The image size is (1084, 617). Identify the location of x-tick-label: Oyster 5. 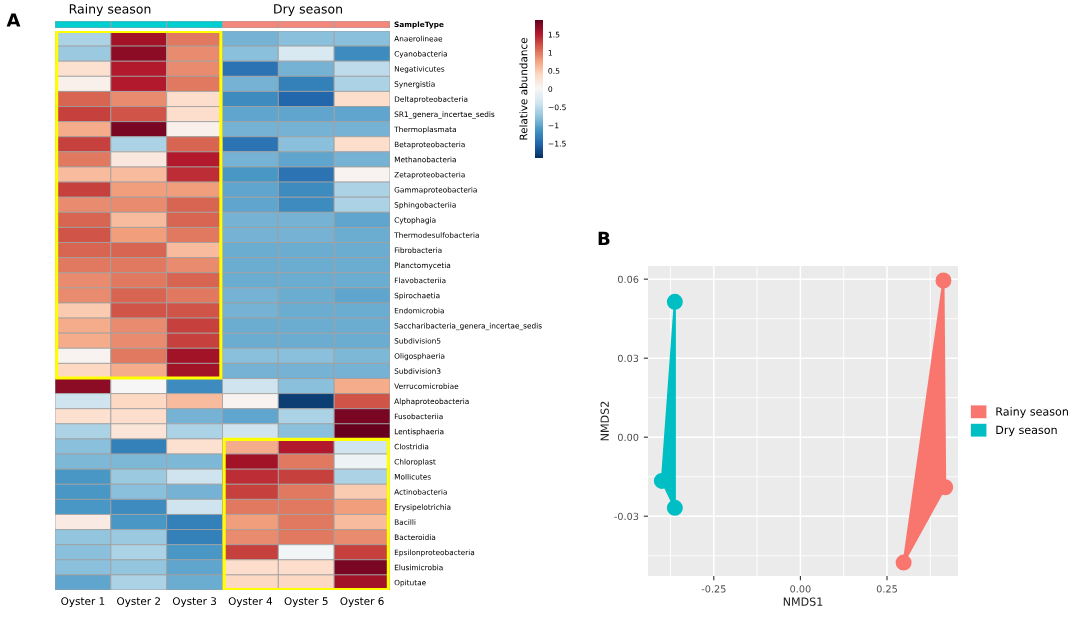
(306, 602).